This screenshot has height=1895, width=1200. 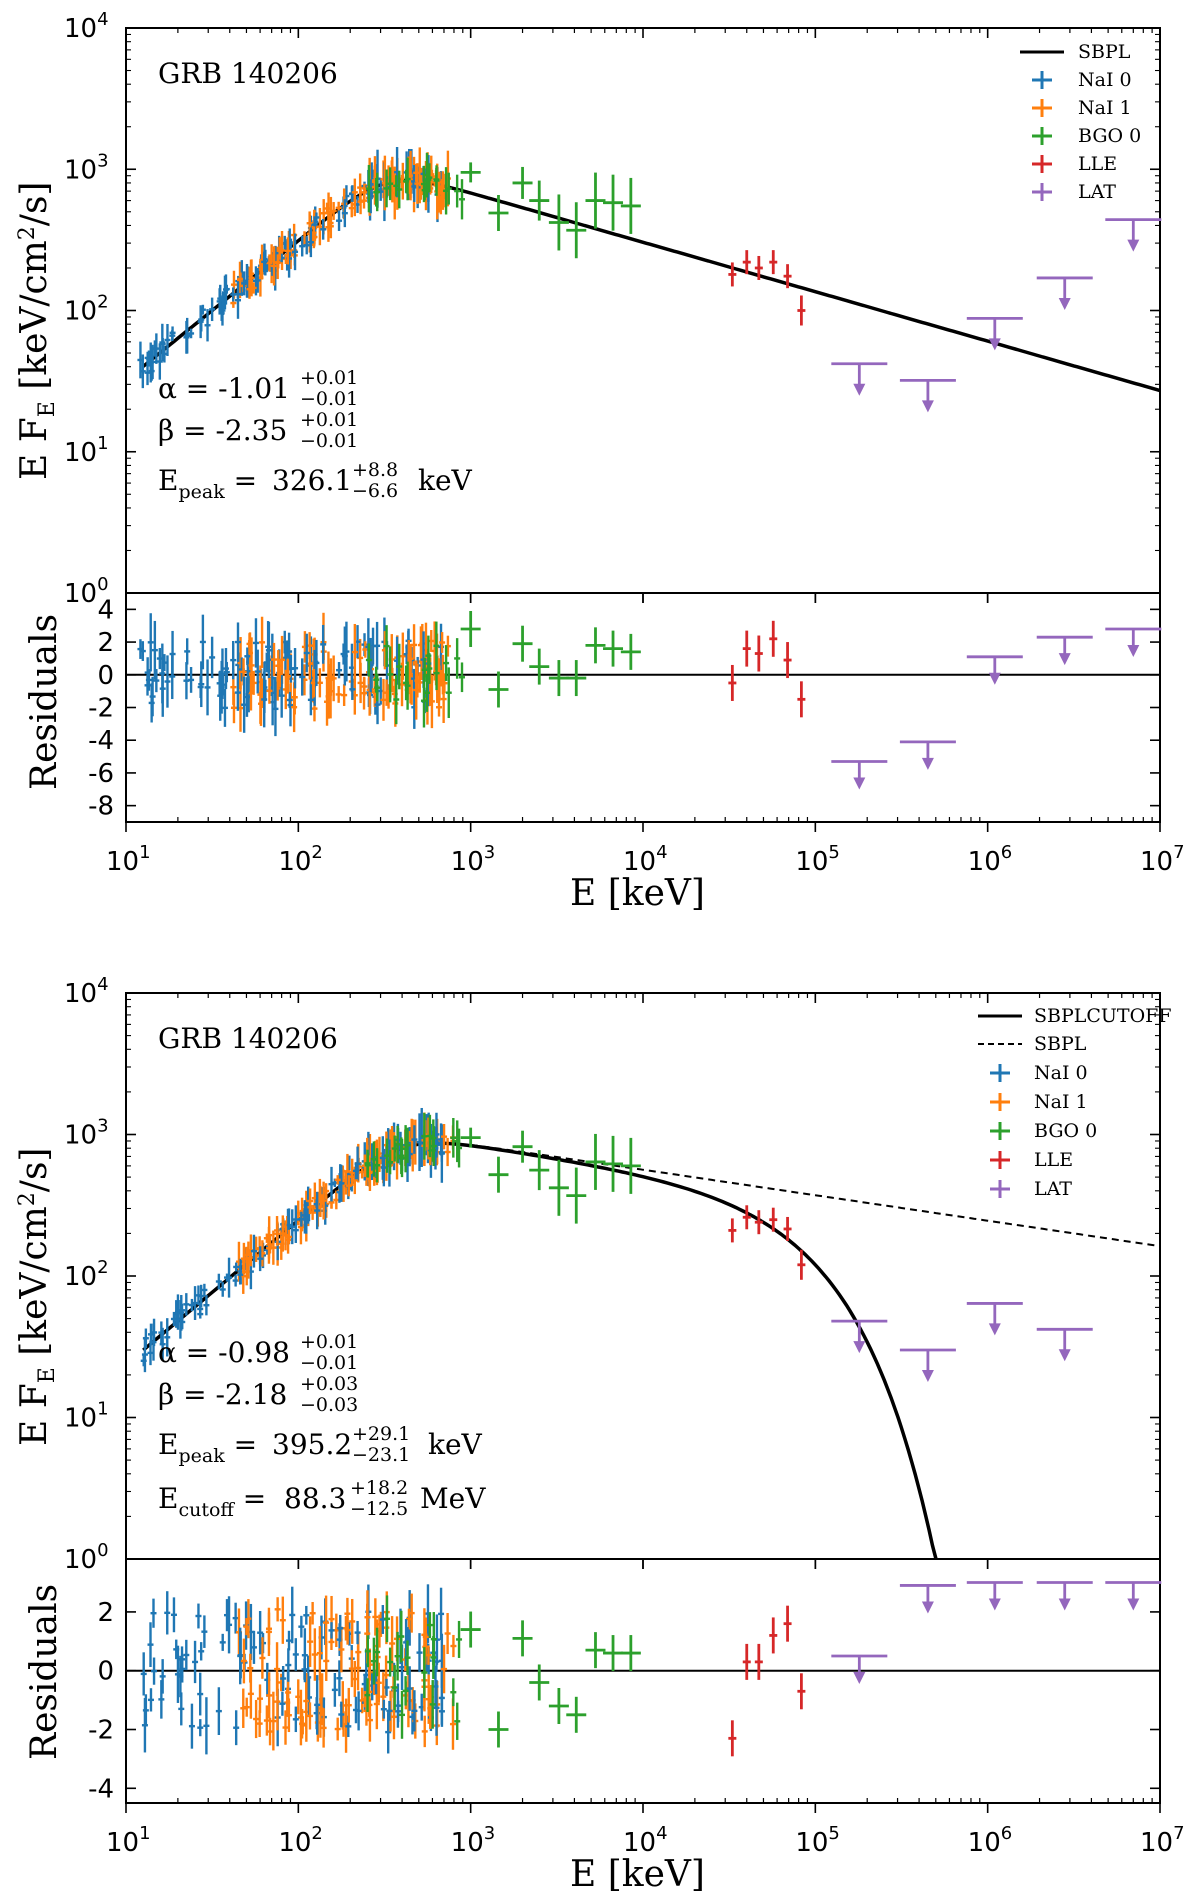 I want to click on y-tick-label: 102, so click(x=86, y=1274).